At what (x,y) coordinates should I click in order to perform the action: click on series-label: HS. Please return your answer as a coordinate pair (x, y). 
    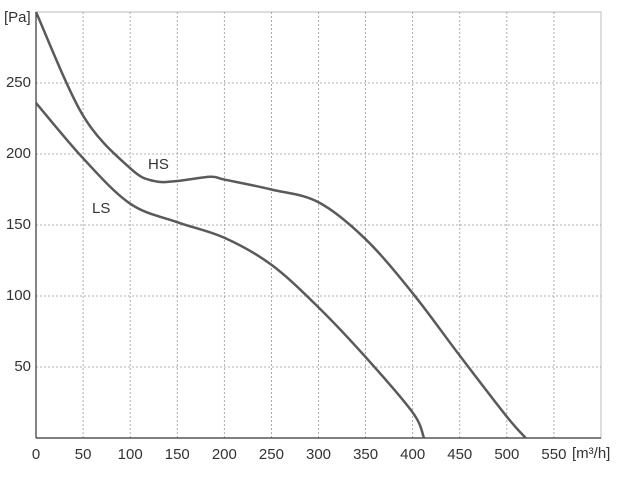
    Looking at the image, I should click on (158, 164).